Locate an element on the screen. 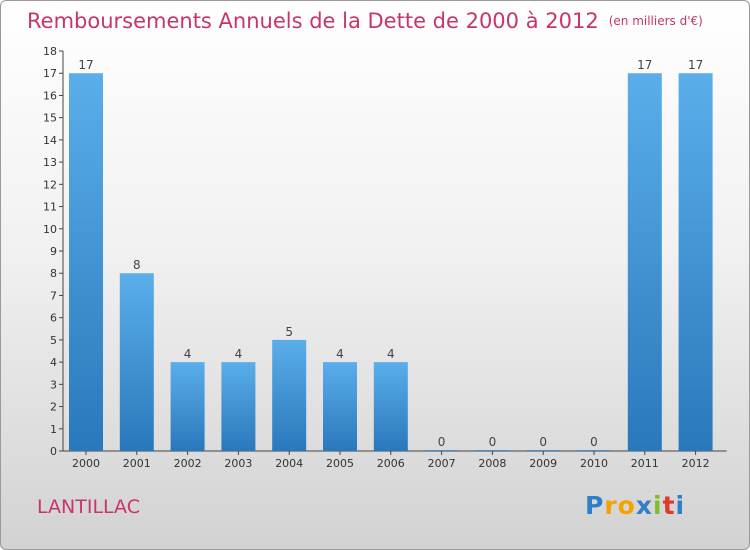 The width and height of the screenshot is (750, 550). y-tick-label: 15 is located at coordinates (50, 118).